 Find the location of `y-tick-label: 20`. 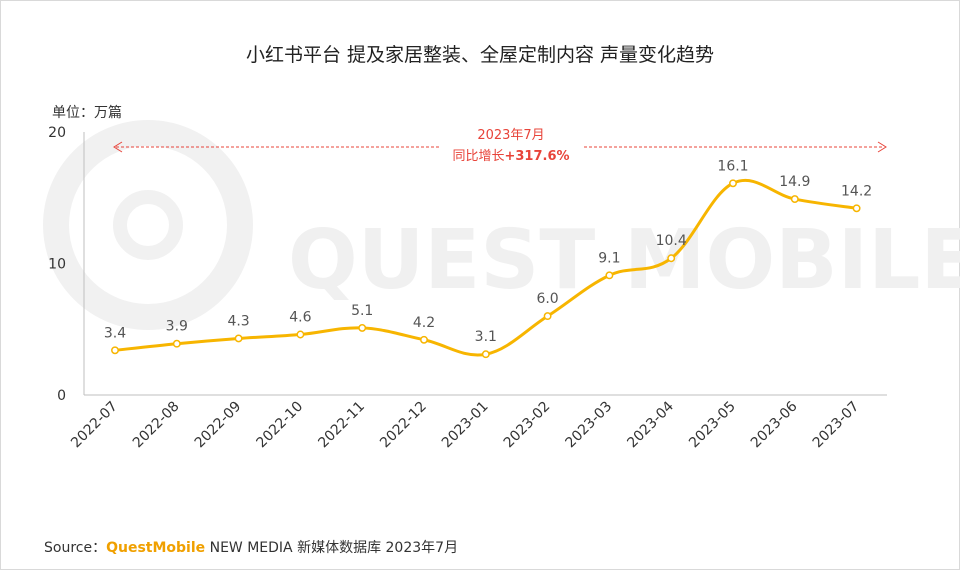

y-tick-label: 20 is located at coordinates (57, 133).